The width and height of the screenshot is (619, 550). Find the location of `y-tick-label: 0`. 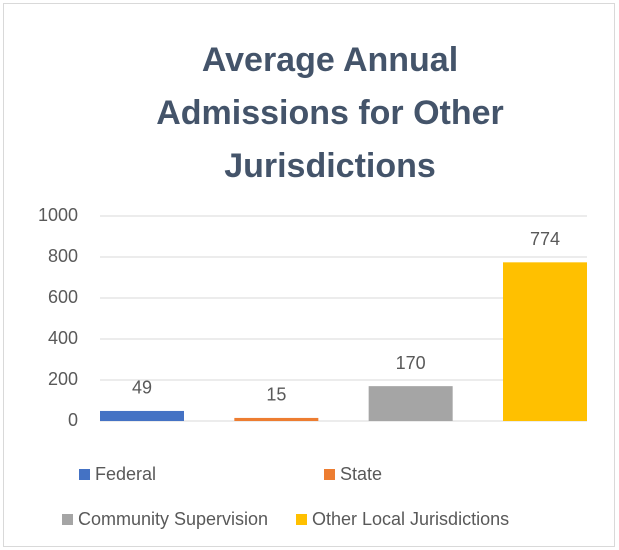

y-tick-label: 0 is located at coordinates (73, 420).